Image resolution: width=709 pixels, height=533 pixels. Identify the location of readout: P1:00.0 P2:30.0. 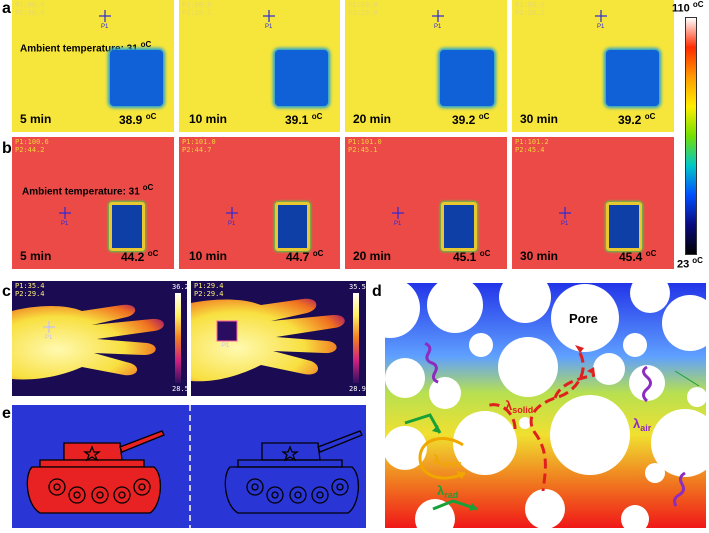
(30, 9).